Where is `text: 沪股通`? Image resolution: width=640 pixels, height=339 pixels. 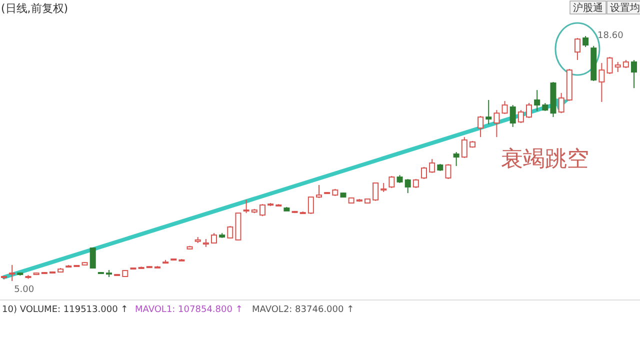
text: 沪股通 is located at coordinates (588, 8).